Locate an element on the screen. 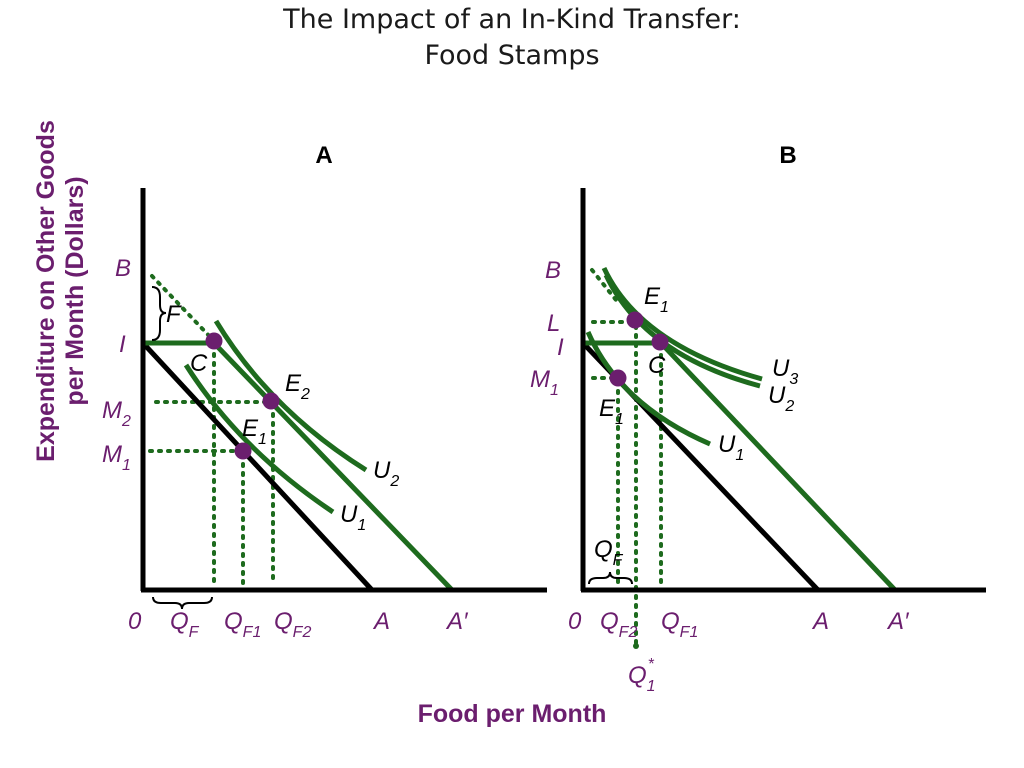 The height and width of the screenshot is (768, 1024). label-i-a: I is located at coordinates (122, 344).